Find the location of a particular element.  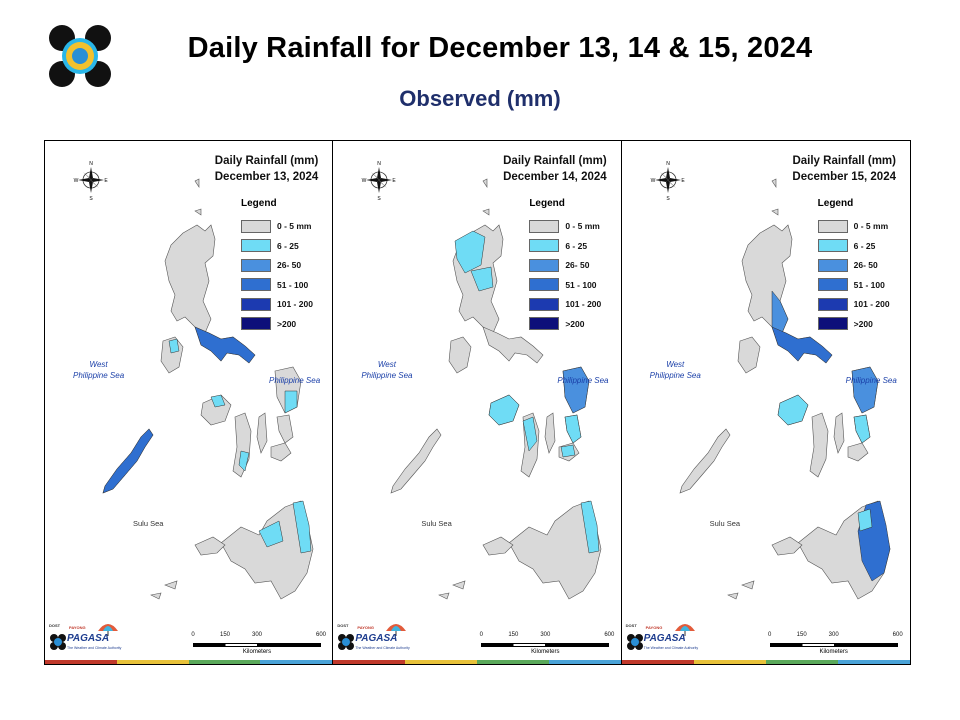

rain-zone-mindanao_w is located at coordinates (271, 534).